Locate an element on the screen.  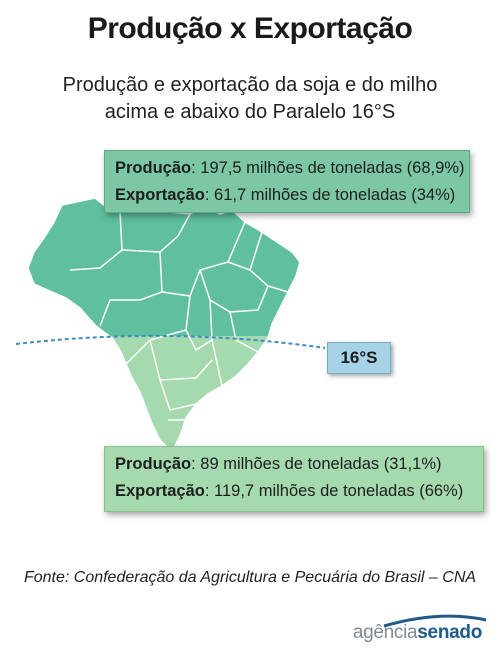
logo-part-1: agência is located at coordinates (385, 632).